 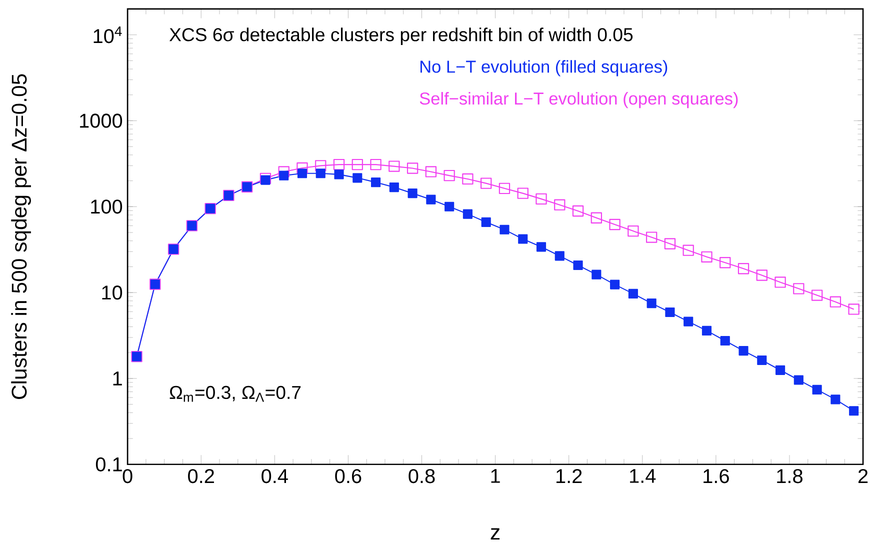 What do you see at coordinates (21, 237) in the screenshot?
I see `y-axis-title: Clusters in 500 sqdeg per Δz=0.05` at bounding box center [21, 237].